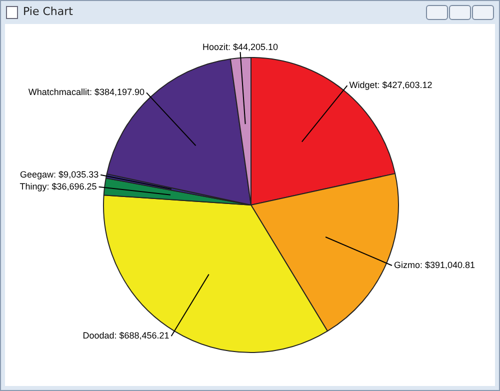 This screenshot has width=500, height=391. What do you see at coordinates (435, 265) in the screenshot?
I see `slice-label: Gizmo: $391,040.81` at bounding box center [435, 265].